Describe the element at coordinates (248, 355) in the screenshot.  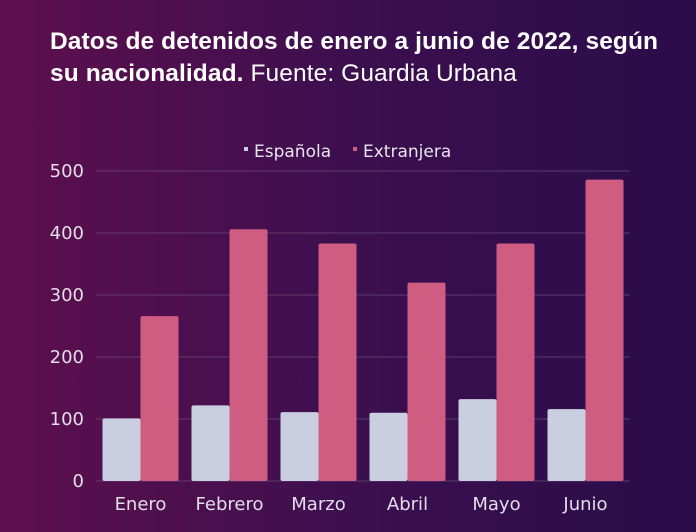
I see `bar-extranjera-febrero` at that location.